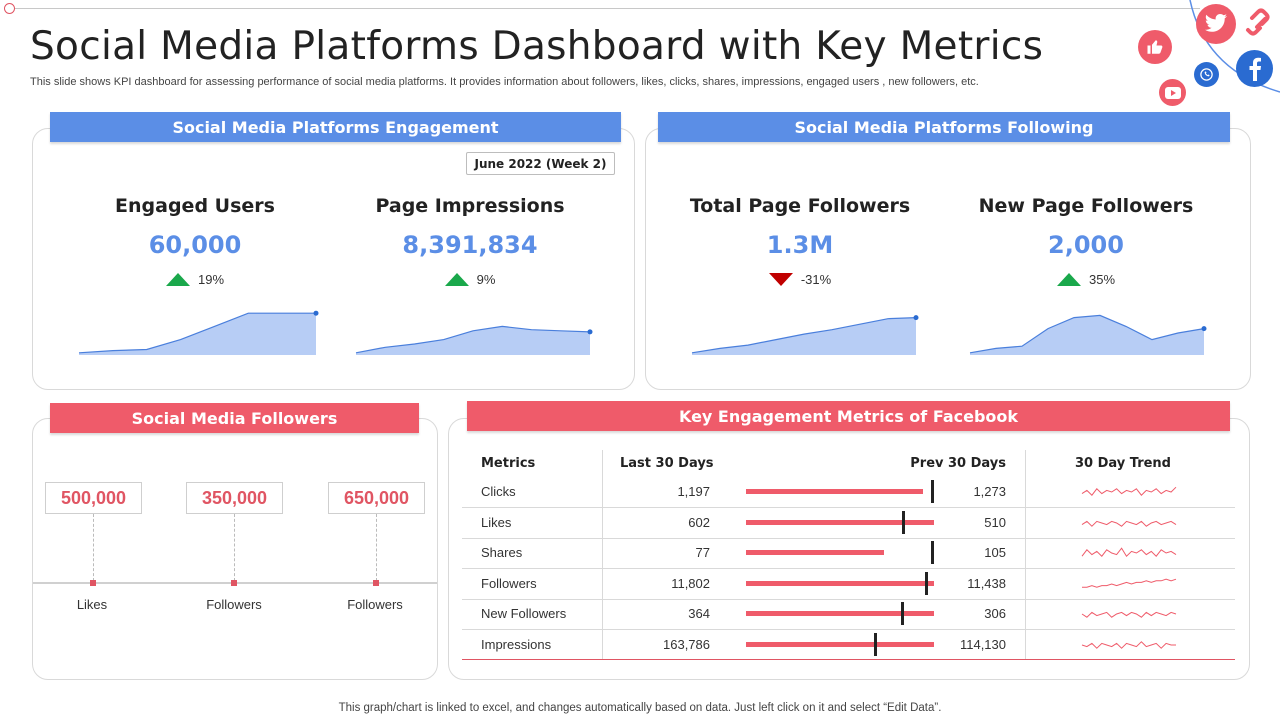 This screenshot has width=1280, height=720. Describe the element at coordinates (702, 552) in the screenshot. I see `last-30-value: 77` at that location.